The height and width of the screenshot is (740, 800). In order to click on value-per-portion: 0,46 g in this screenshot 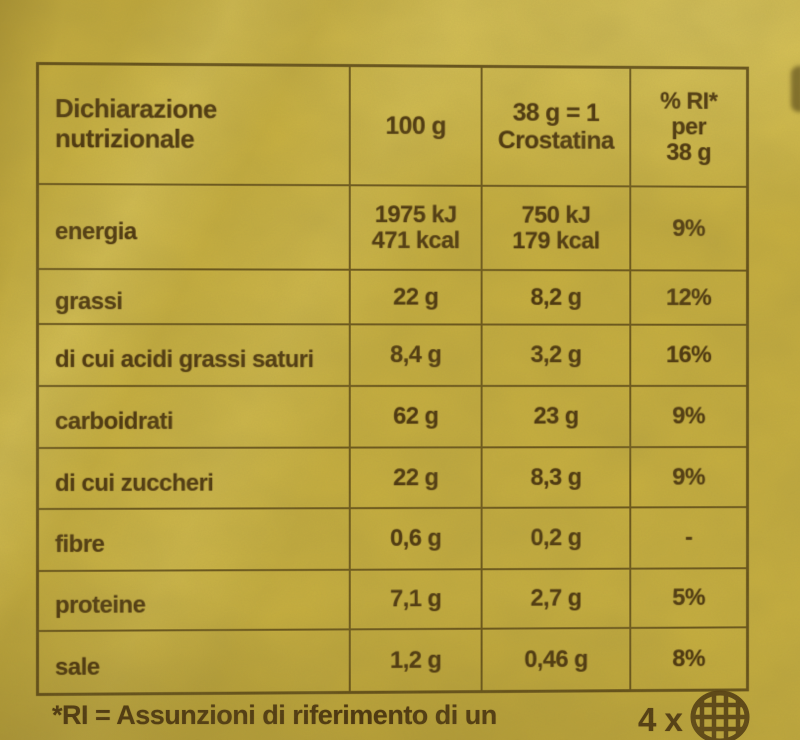, I will do `click(555, 659)`.